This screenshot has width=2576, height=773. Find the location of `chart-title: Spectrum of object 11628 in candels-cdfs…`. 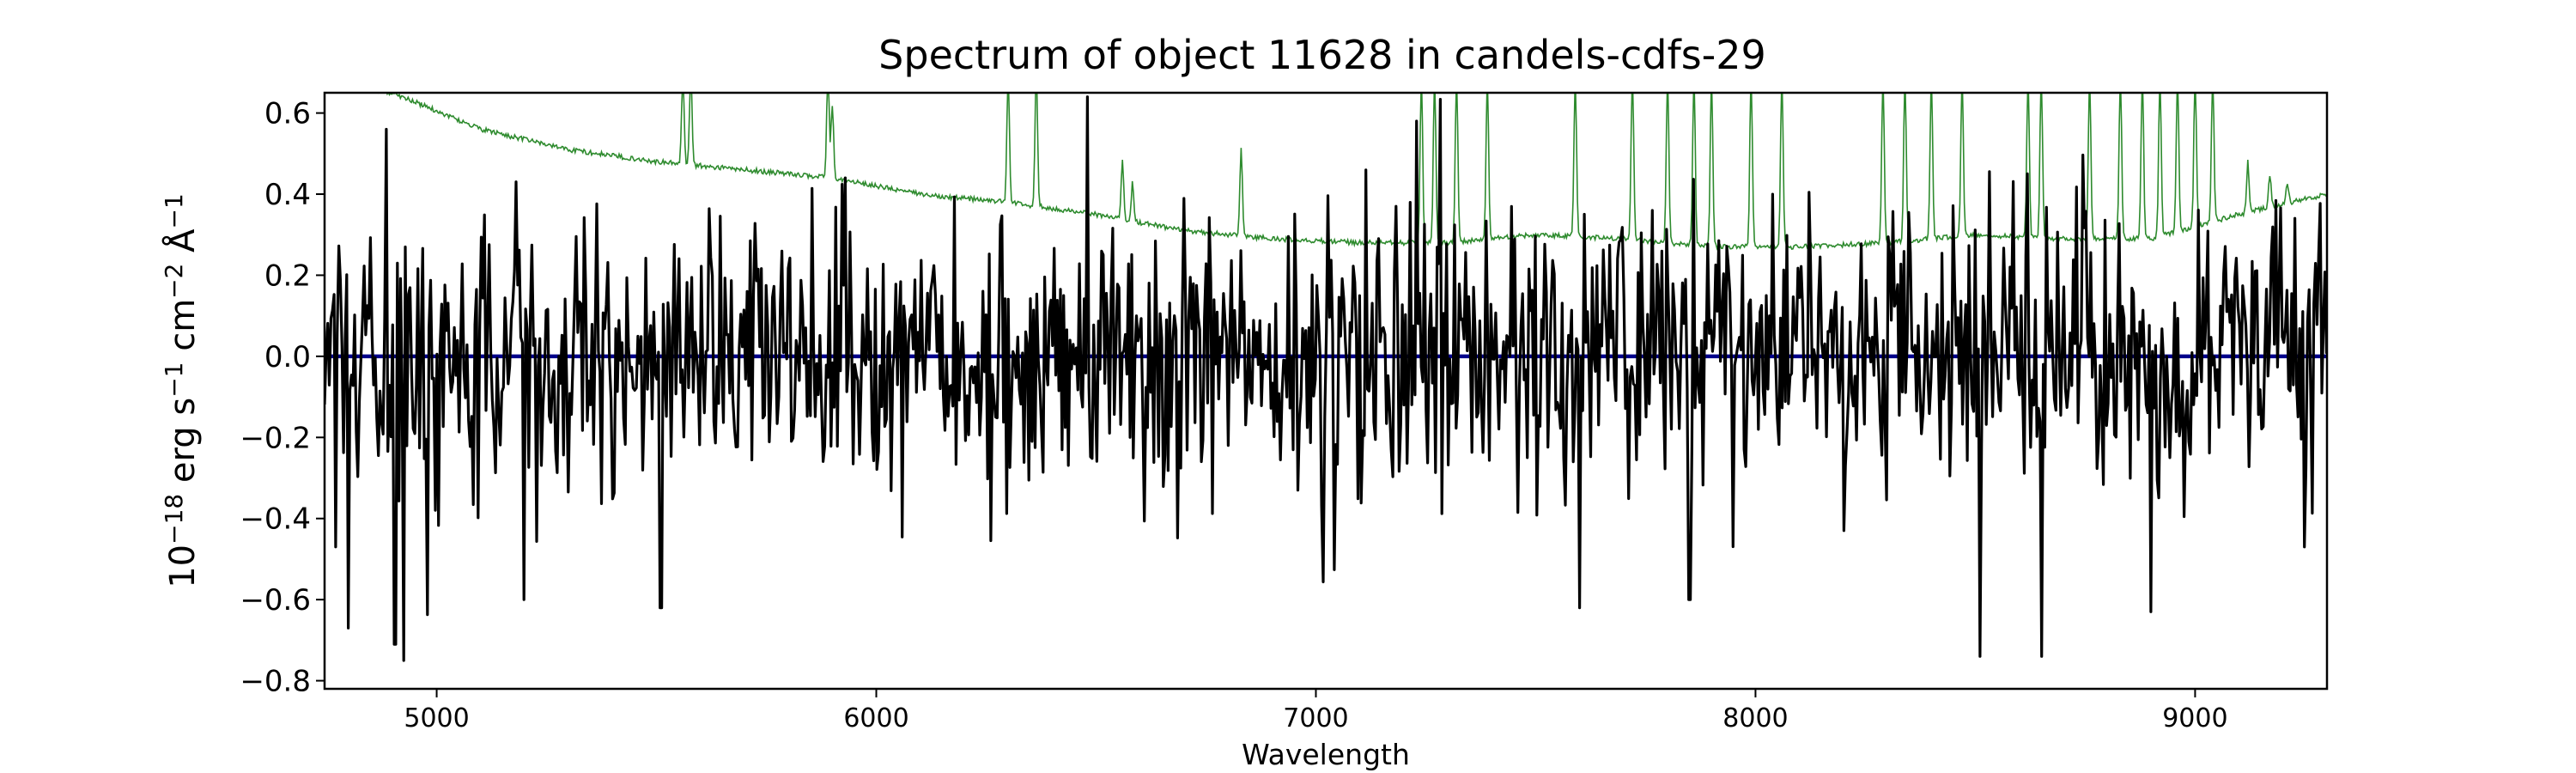

chart-title: Spectrum of object 11628 in candels-cdfs… is located at coordinates (1322, 55).